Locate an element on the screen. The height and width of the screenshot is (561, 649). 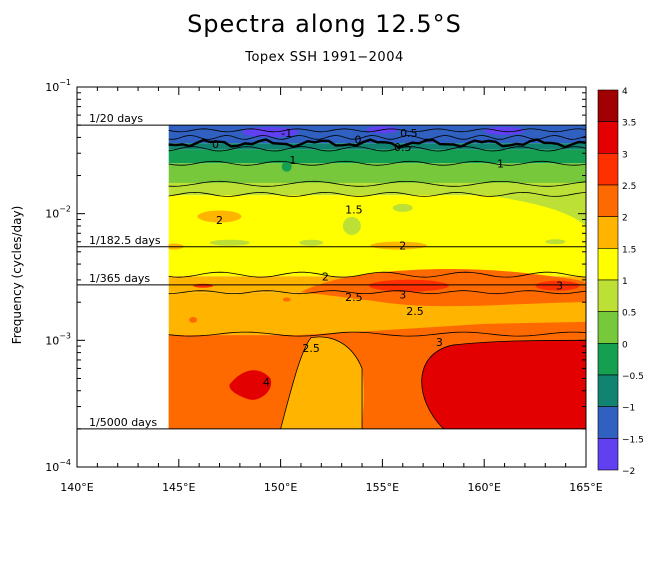
y-tick-label: 10⁻¹ is located at coordinates (58, 86).